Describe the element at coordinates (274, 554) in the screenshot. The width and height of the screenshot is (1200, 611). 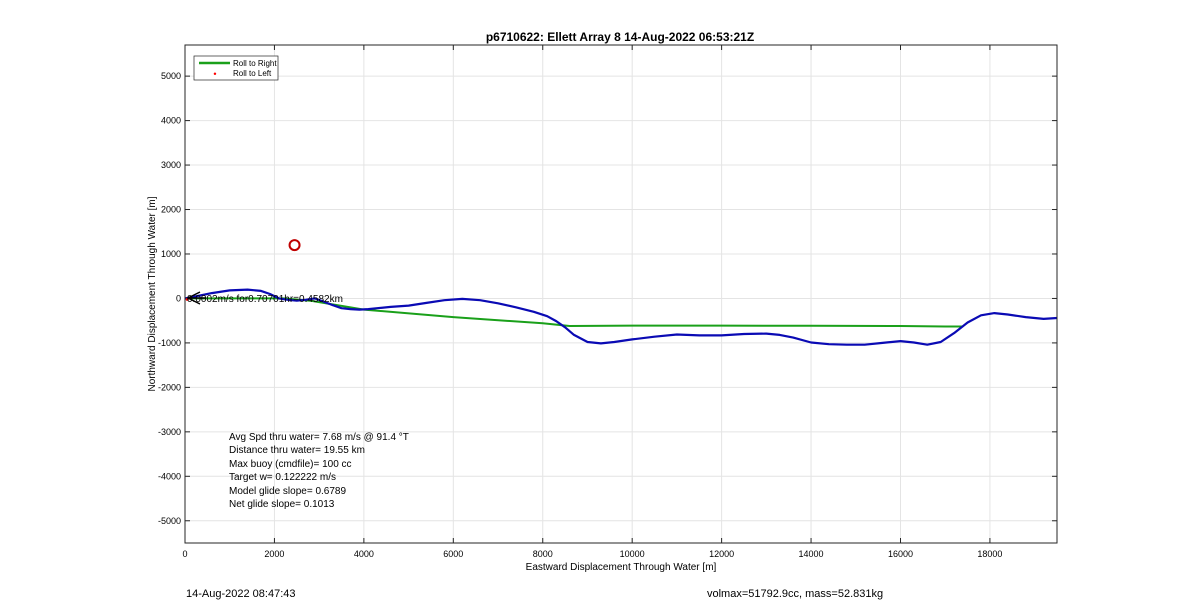
I see `x-tick-label: 2000` at that location.